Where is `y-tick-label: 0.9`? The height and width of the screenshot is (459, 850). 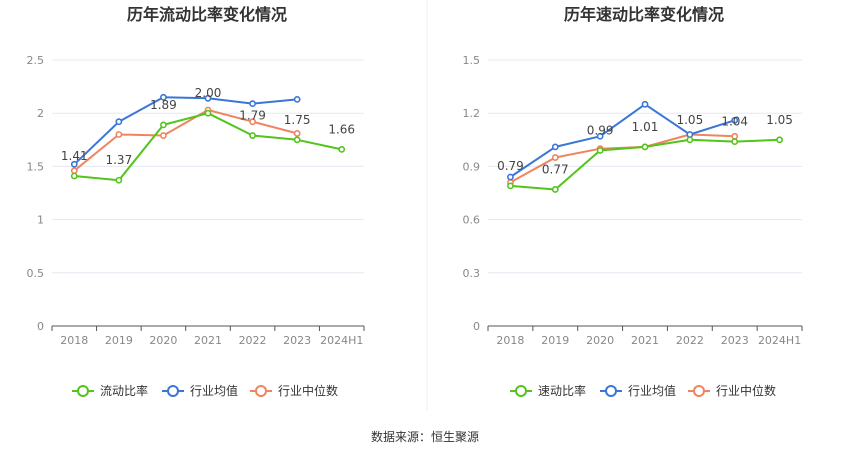
y-tick-label: 0.9 is located at coordinates (472, 166).